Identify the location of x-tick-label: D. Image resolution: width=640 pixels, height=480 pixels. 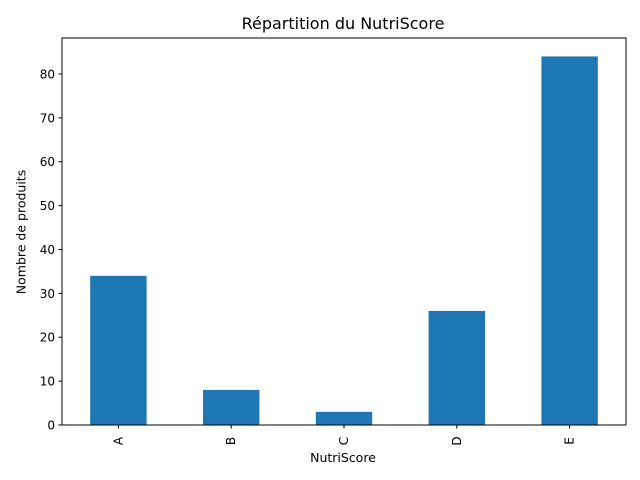
(457, 440).